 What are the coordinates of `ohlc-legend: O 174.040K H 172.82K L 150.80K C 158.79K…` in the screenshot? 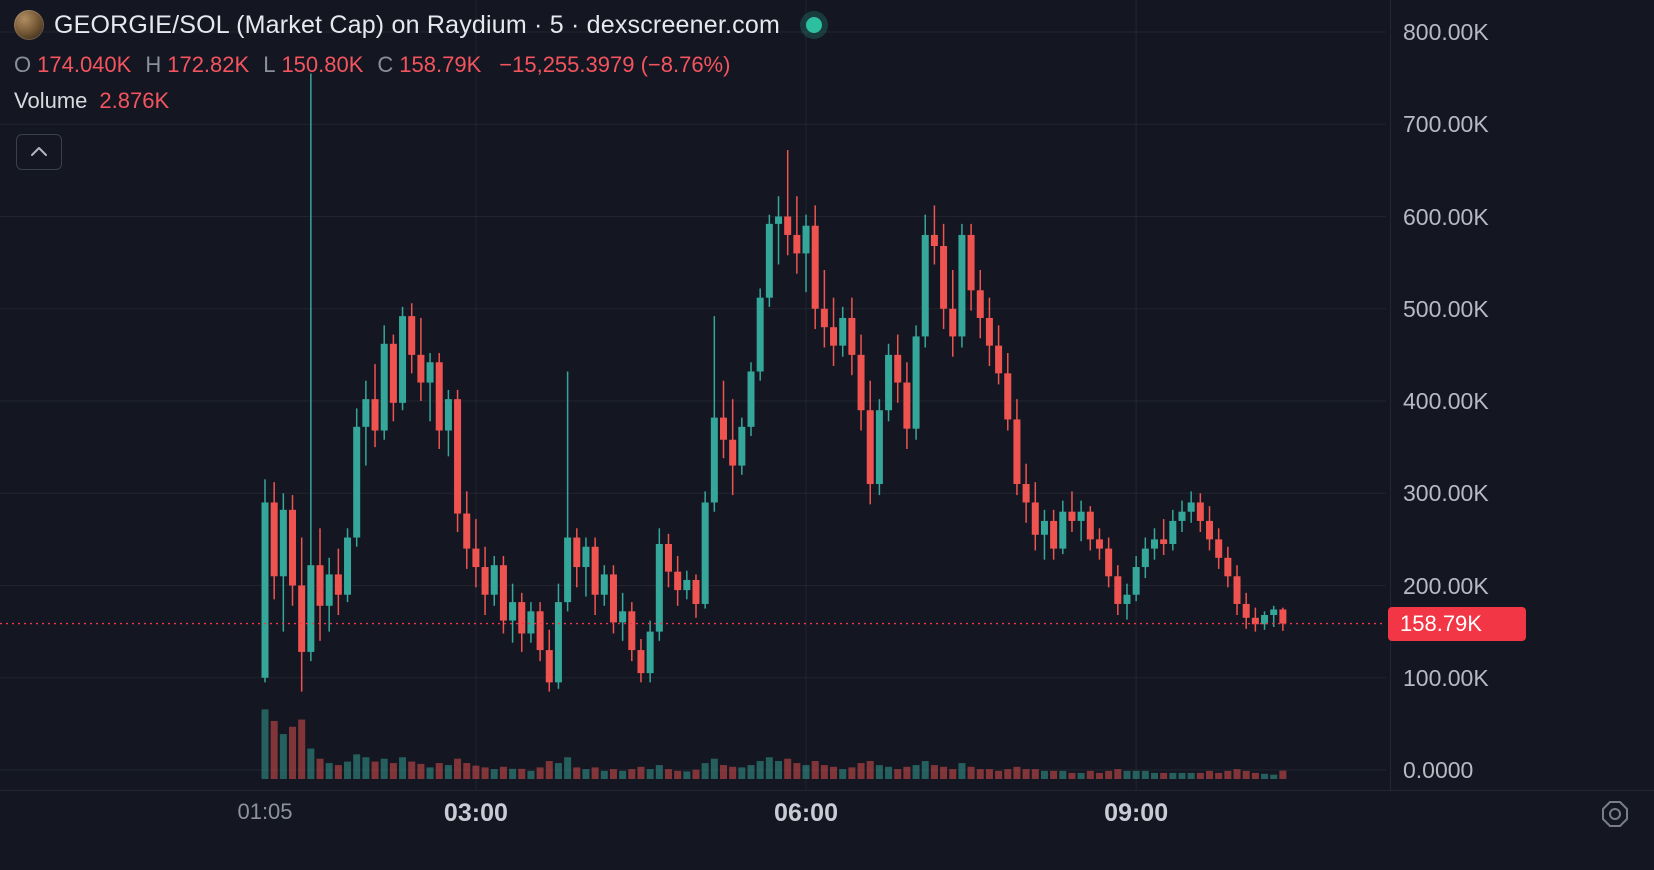 It's located at (418, 65).